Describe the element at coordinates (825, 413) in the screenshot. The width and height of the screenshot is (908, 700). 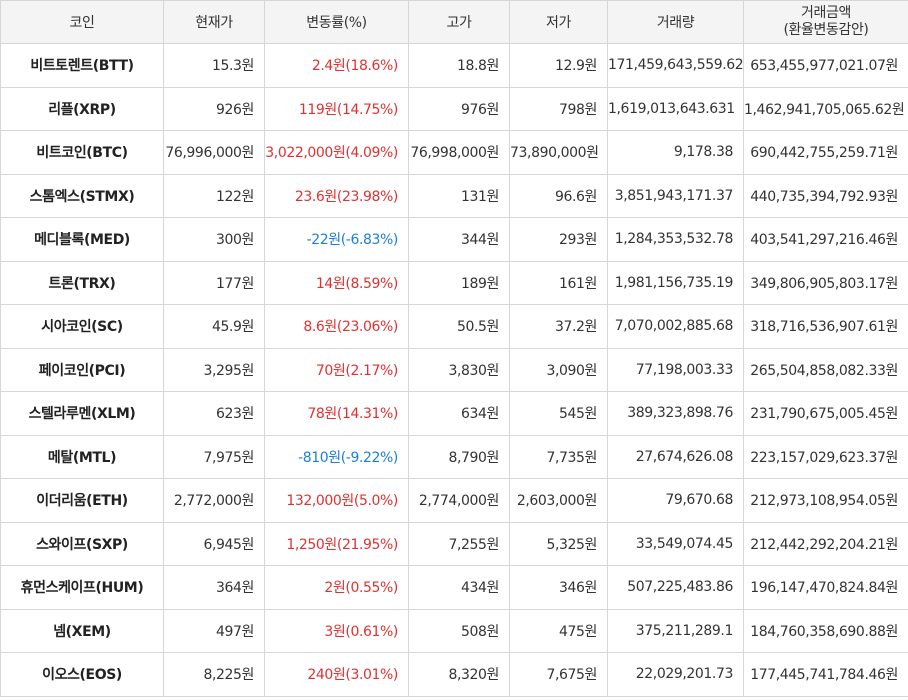
I see `amount-cell: 231,790,675,005.45원` at that location.